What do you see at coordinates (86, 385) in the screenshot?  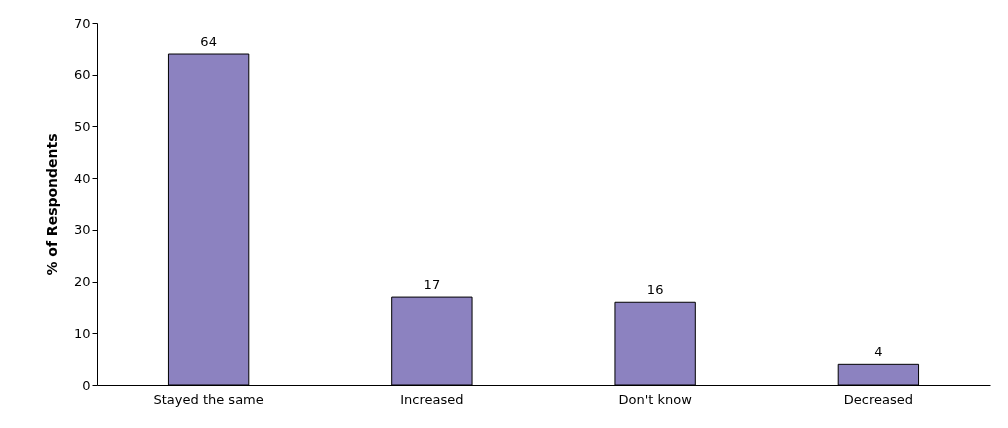 I see `y-tick-label: 0` at bounding box center [86, 385].